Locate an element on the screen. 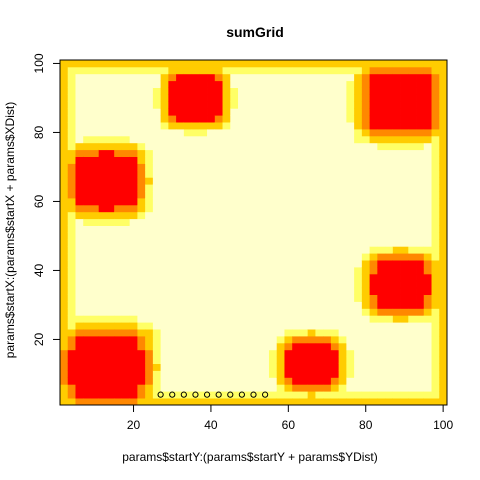 This screenshot has height=480, width=480. point-marker is located at coordinates (160, 394).